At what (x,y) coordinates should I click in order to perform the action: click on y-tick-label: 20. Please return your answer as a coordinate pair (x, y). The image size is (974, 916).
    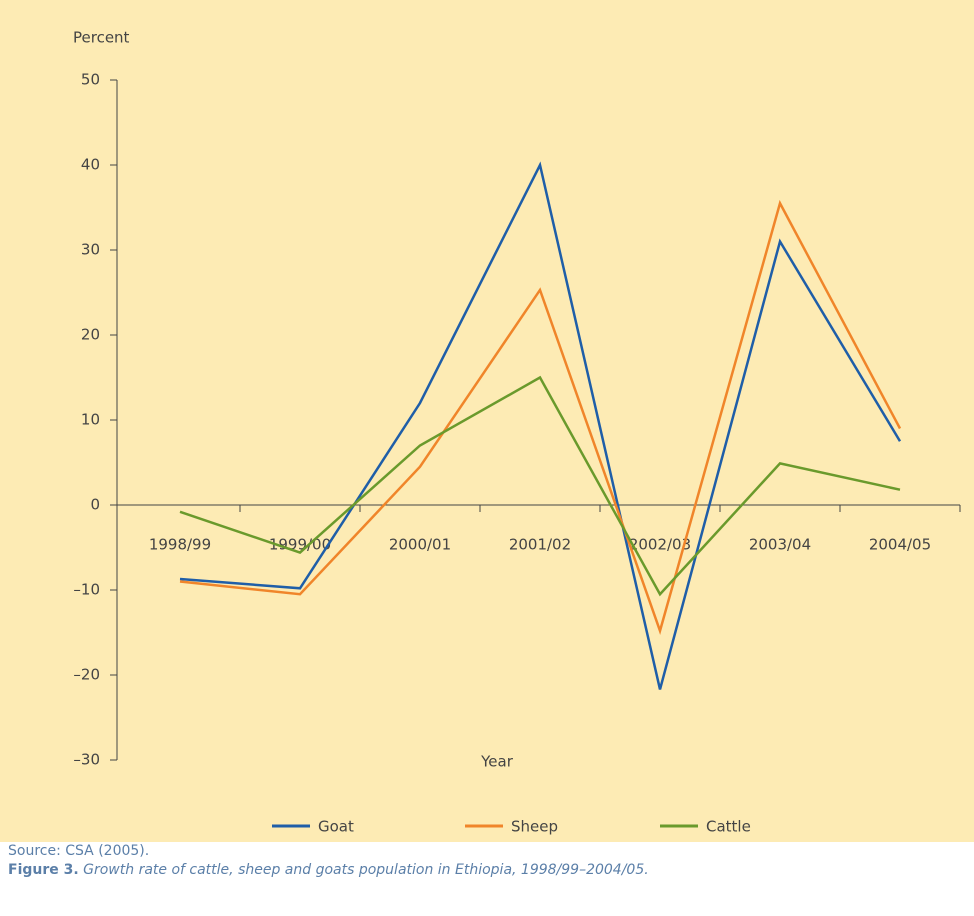
    Looking at the image, I should click on (90, 335).